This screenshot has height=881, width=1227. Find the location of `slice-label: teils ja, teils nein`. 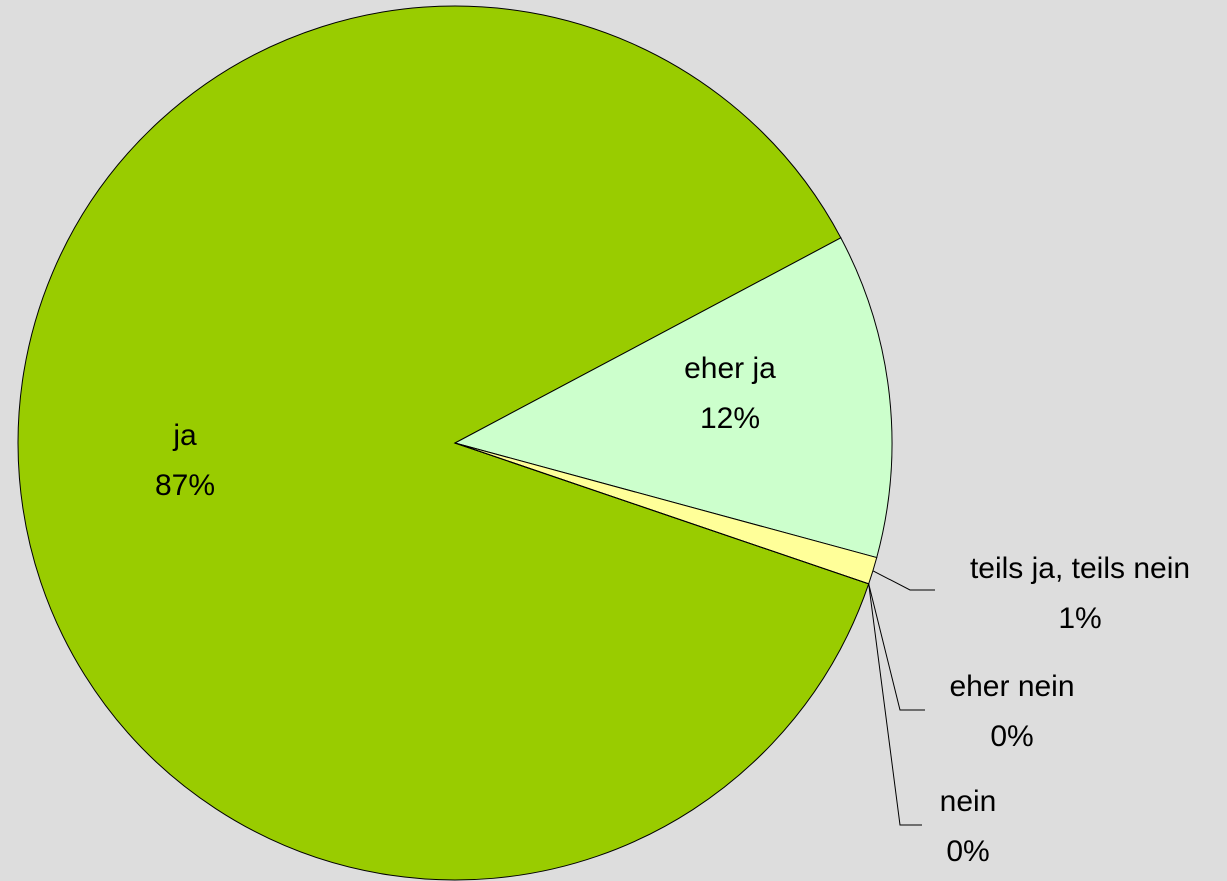

slice-label: teils ja, teils nein is located at coordinates (1080, 568).